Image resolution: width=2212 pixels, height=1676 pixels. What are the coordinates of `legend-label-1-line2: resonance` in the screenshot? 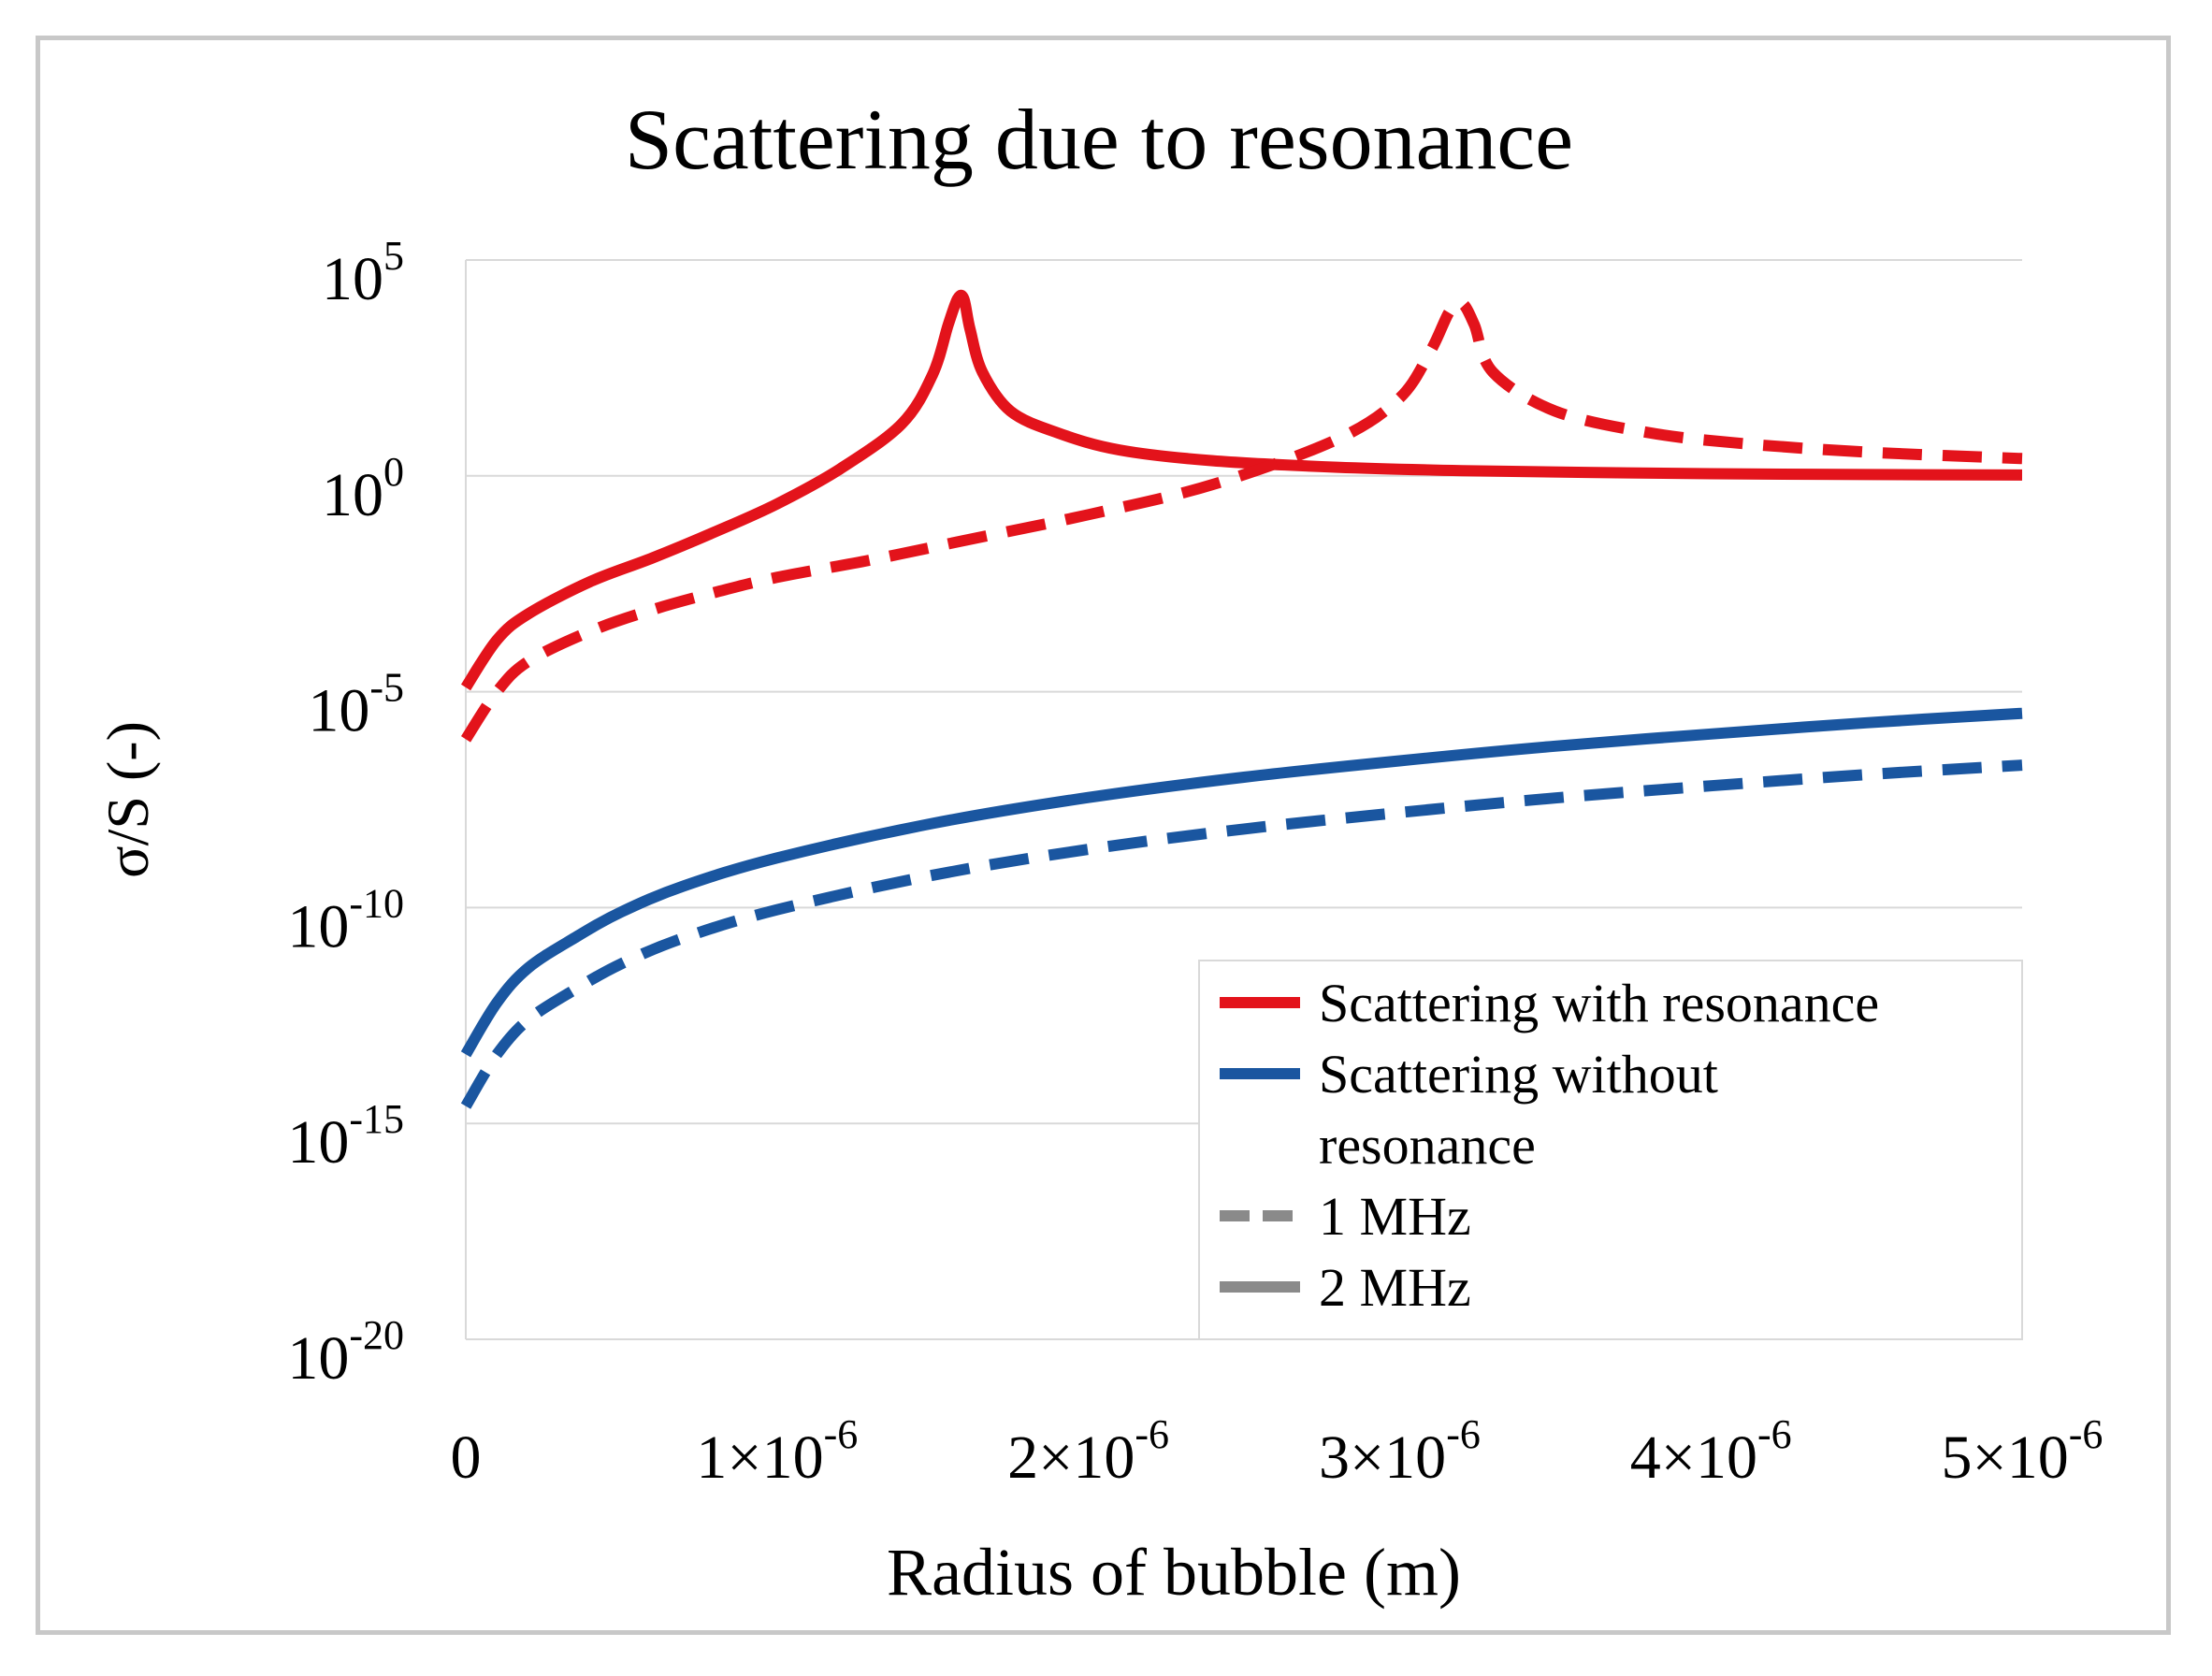 It's located at (1427, 1145).